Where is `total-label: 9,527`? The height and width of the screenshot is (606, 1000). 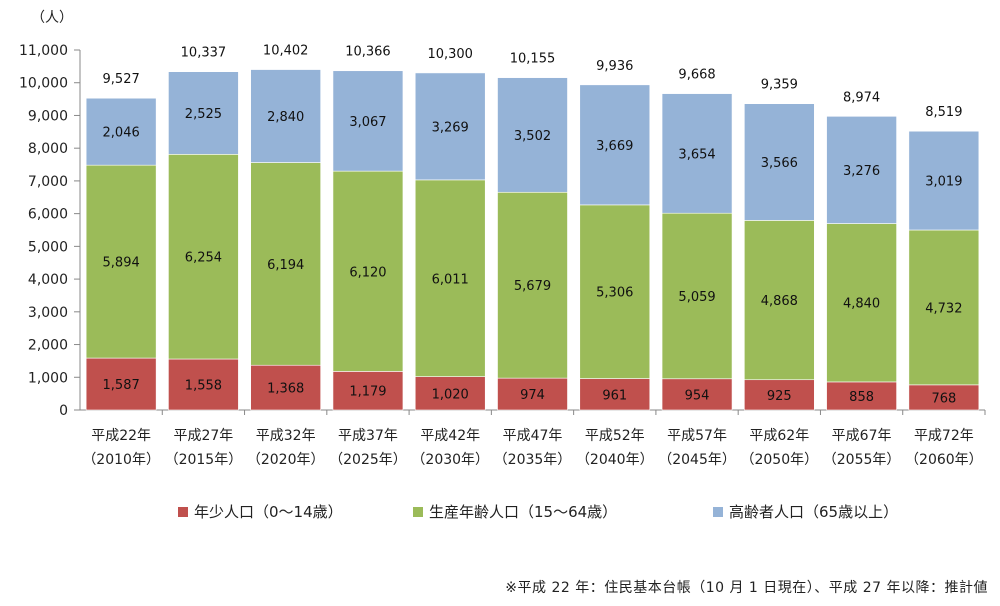
total-label: 9,527 is located at coordinates (121, 79).